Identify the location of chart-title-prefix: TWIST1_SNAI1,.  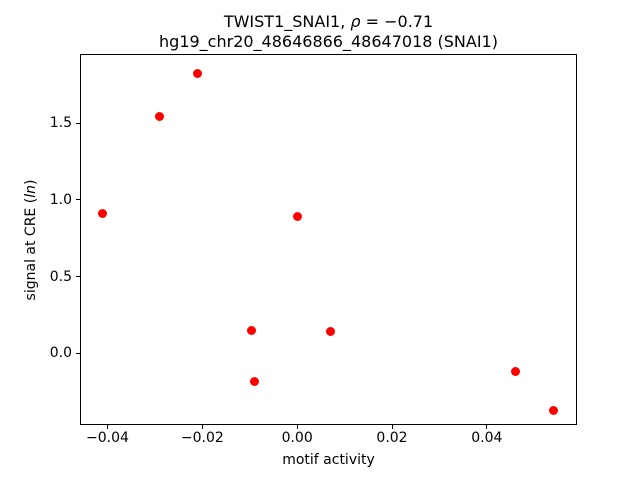
(287, 21).